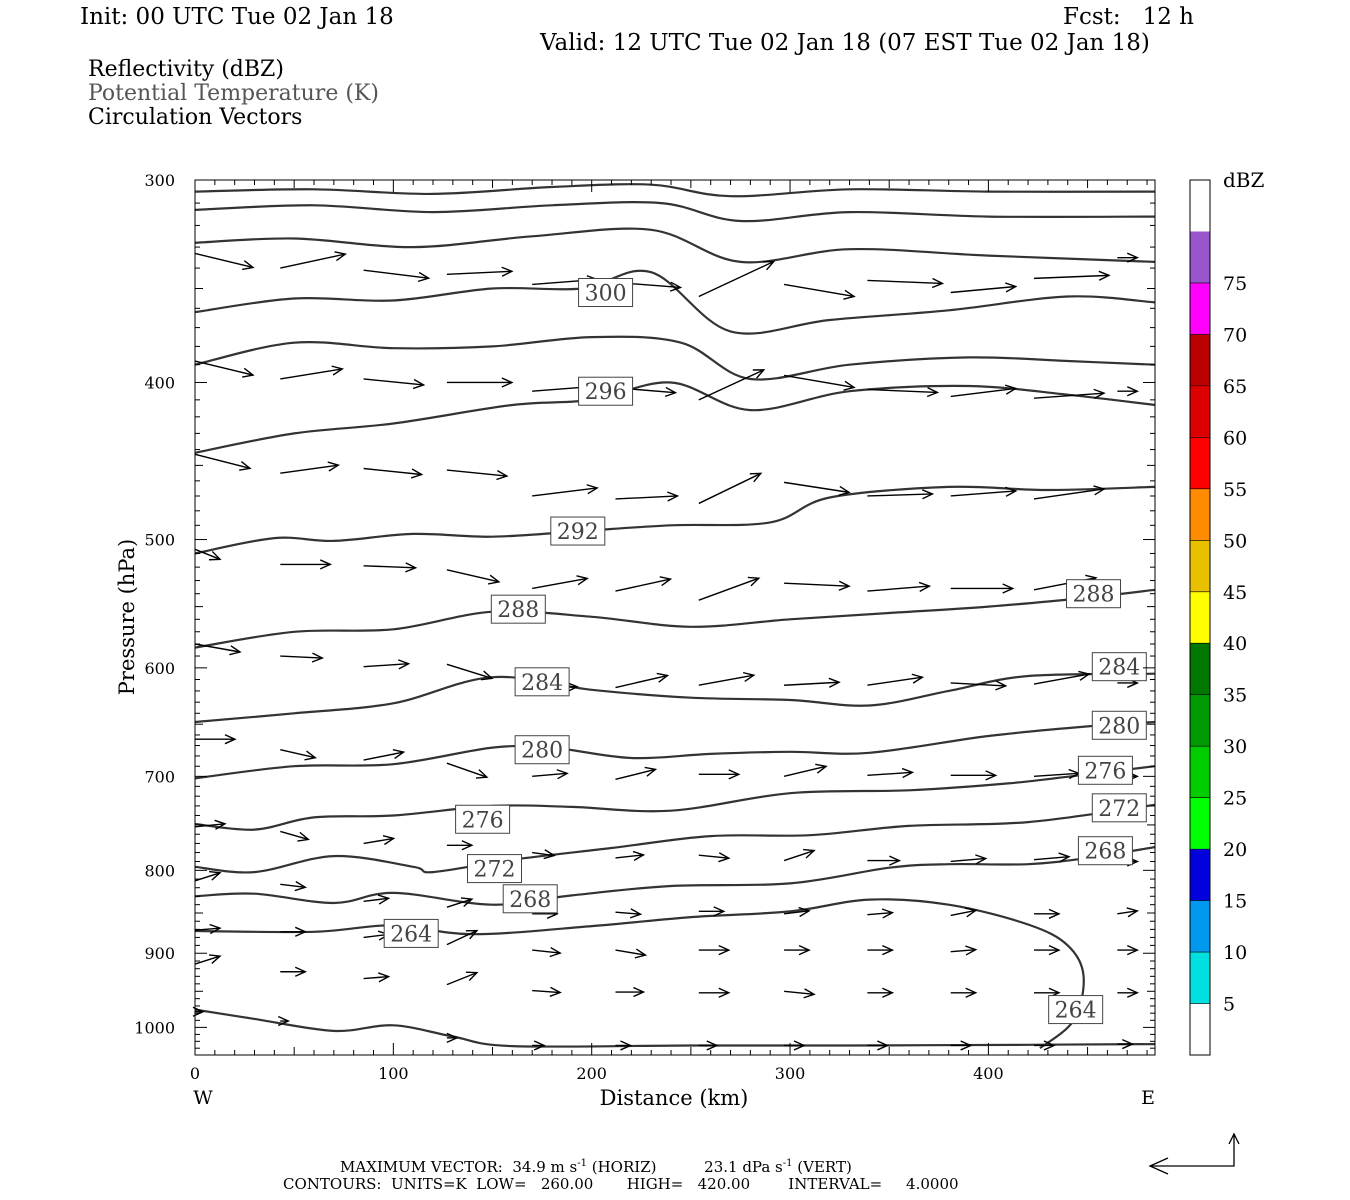  I want to click on contour-label: 272, so click(495, 869).